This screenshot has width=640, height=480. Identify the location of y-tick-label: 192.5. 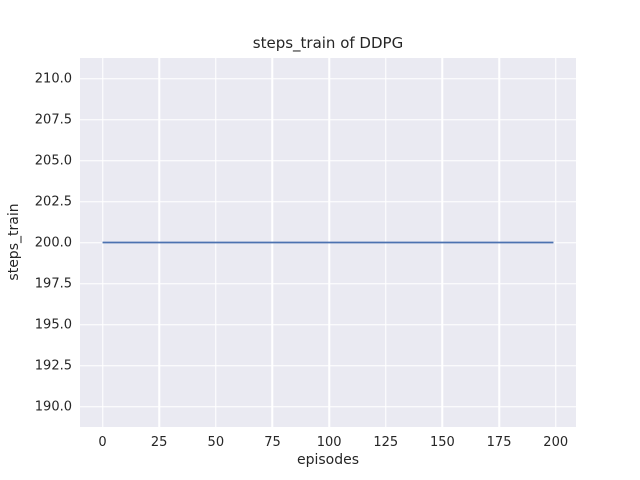
(53, 365).